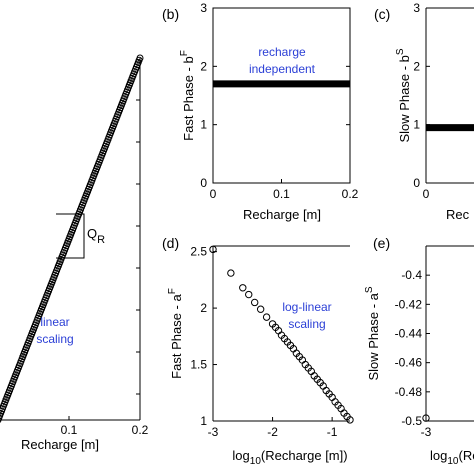 The width and height of the screenshot is (474, 474). I want to click on panel-b-xlabel: Recharge [m], so click(282, 214).